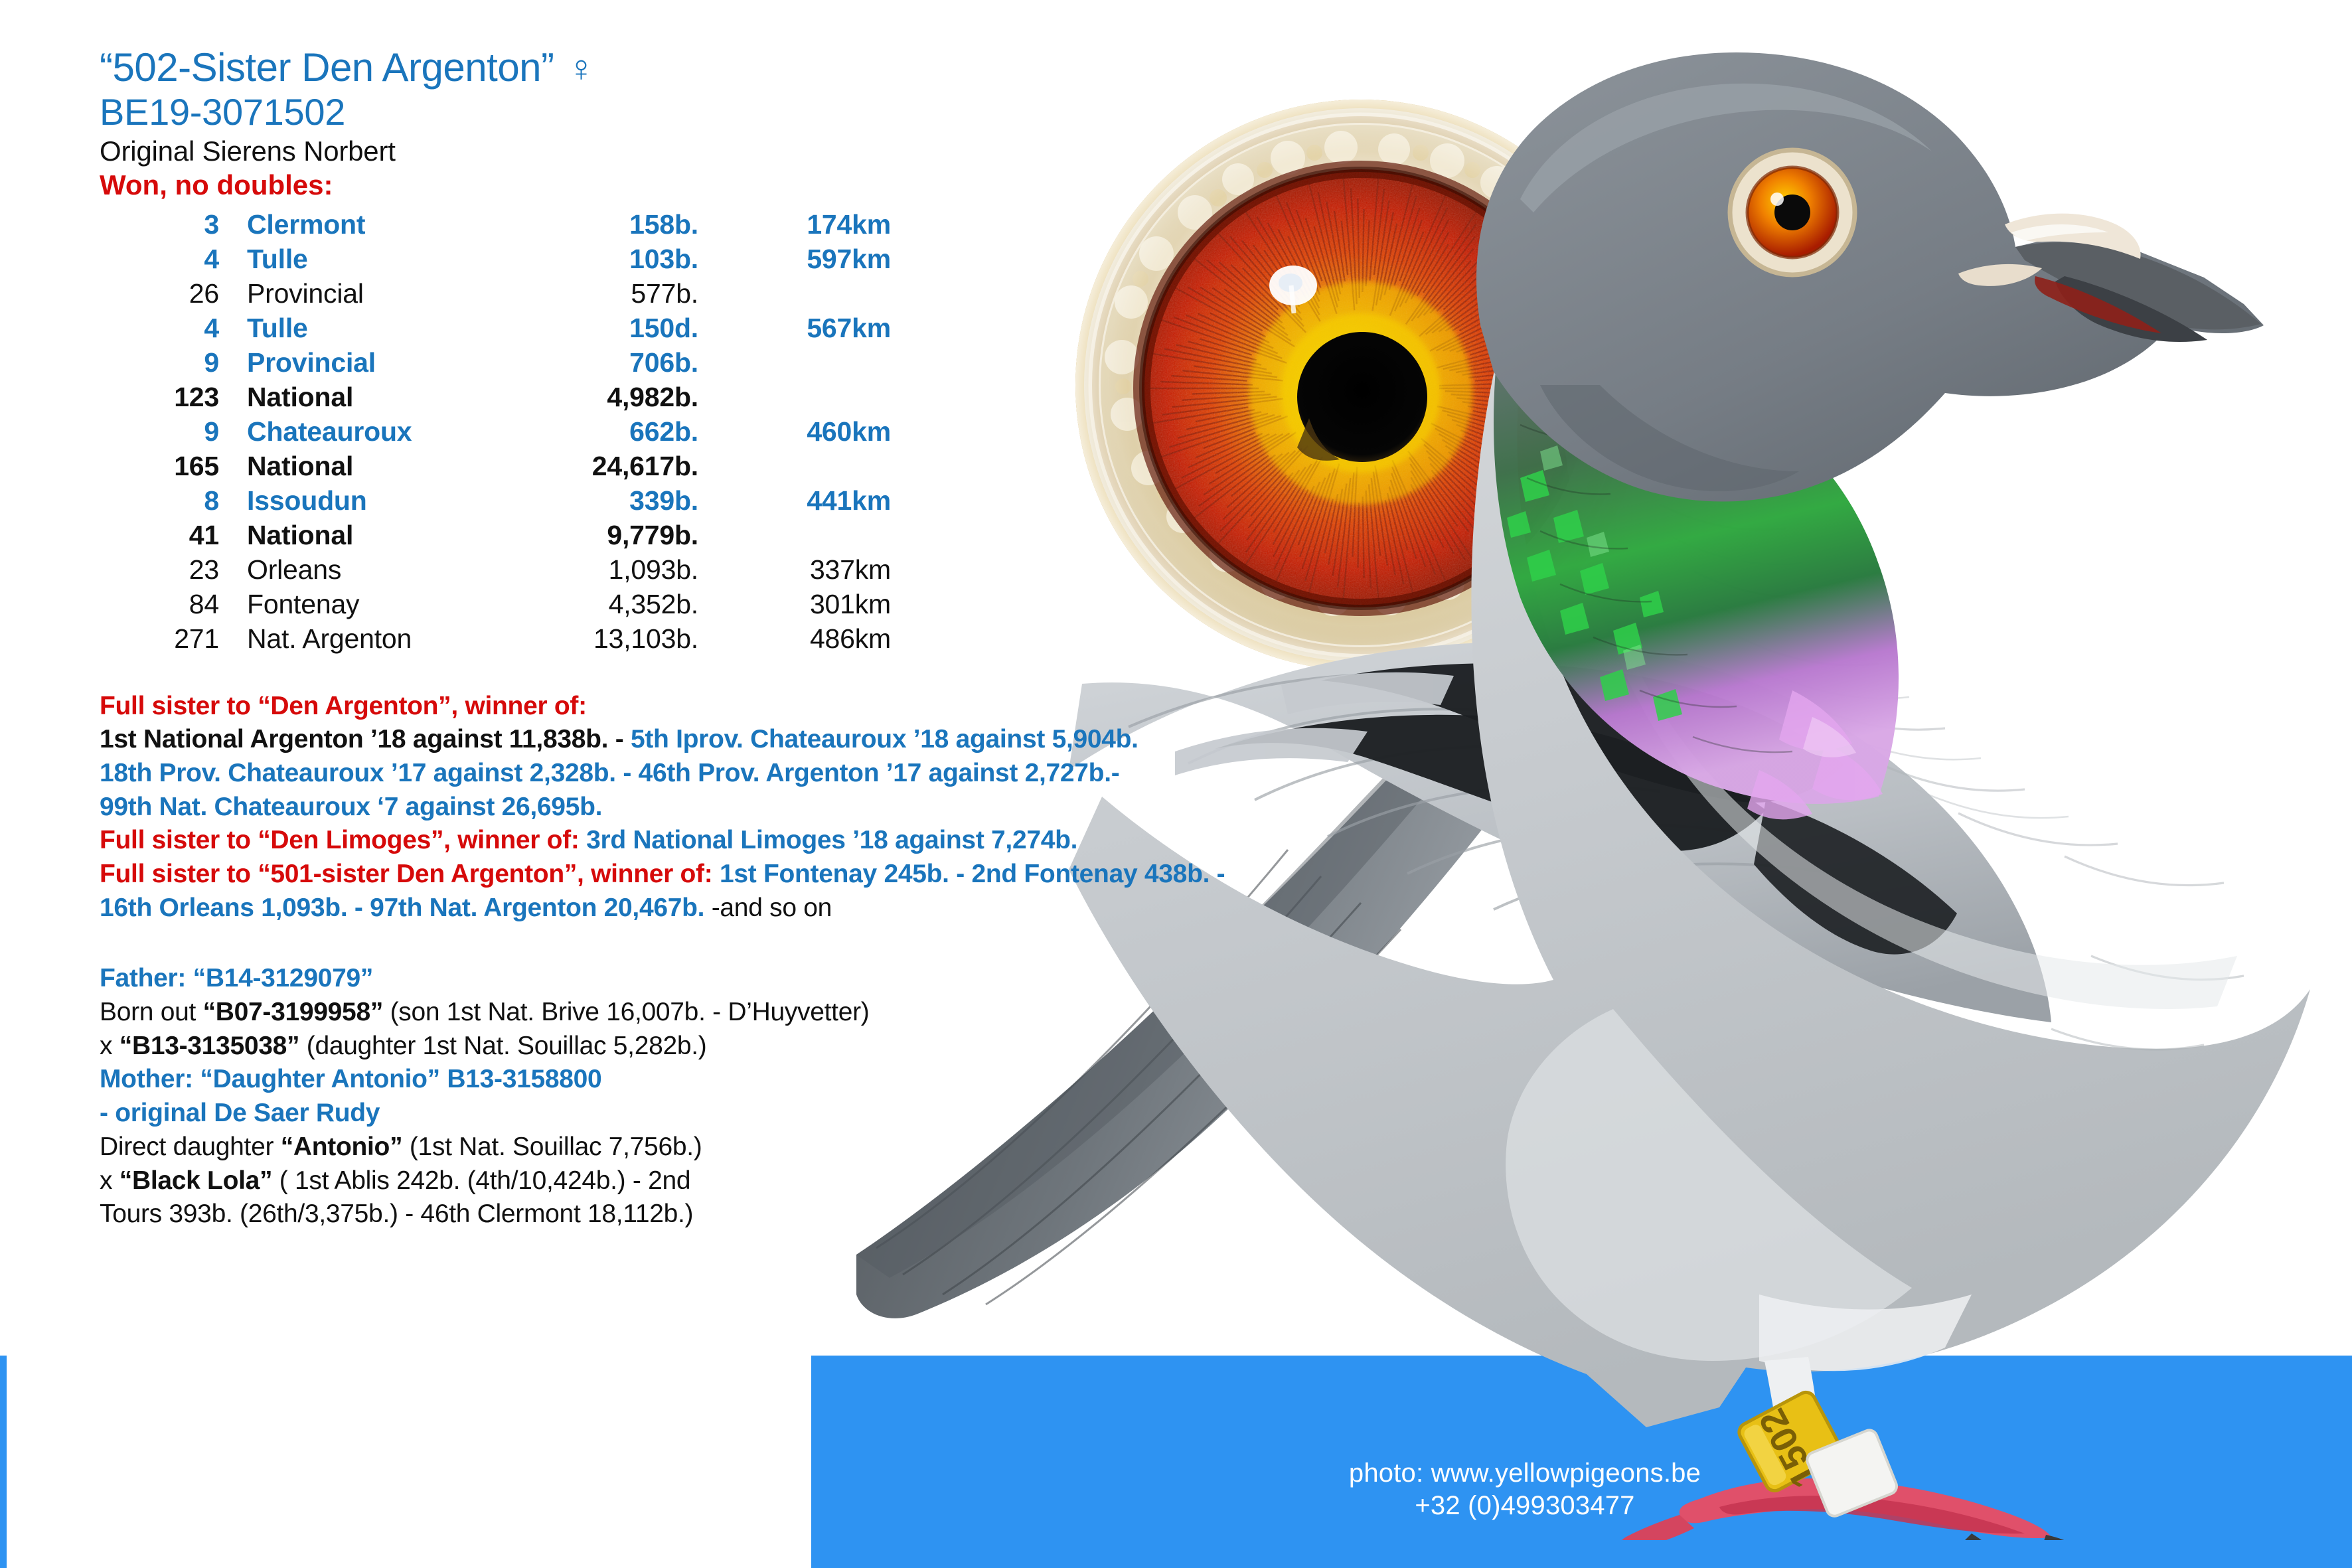 Image resolution: width=2352 pixels, height=1568 pixels. What do you see at coordinates (204, 604) in the screenshot?
I see `result-rank: 84` at bounding box center [204, 604].